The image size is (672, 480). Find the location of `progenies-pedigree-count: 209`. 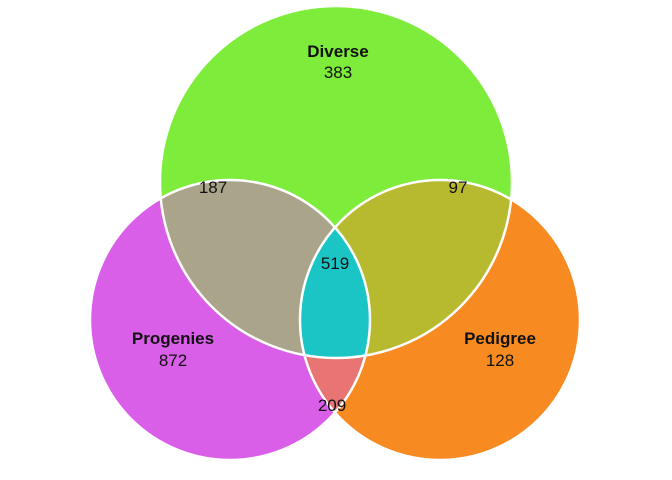

progenies-pedigree-count: 209 is located at coordinates (332, 405).